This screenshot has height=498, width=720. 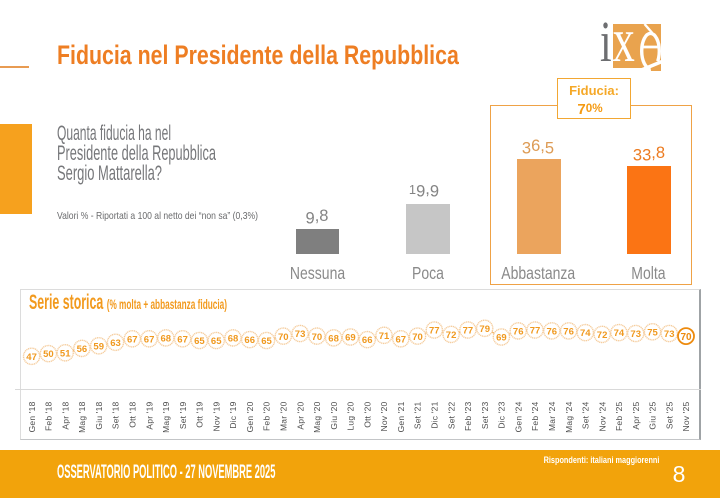 I want to click on svg-text: Gen '20, so click(x=250, y=416).